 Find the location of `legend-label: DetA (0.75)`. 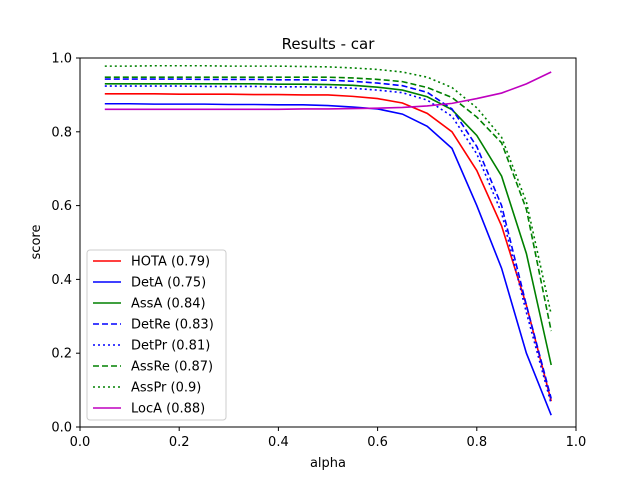

legend-label: DetA (0.75) is located at coordinates (168, 283).